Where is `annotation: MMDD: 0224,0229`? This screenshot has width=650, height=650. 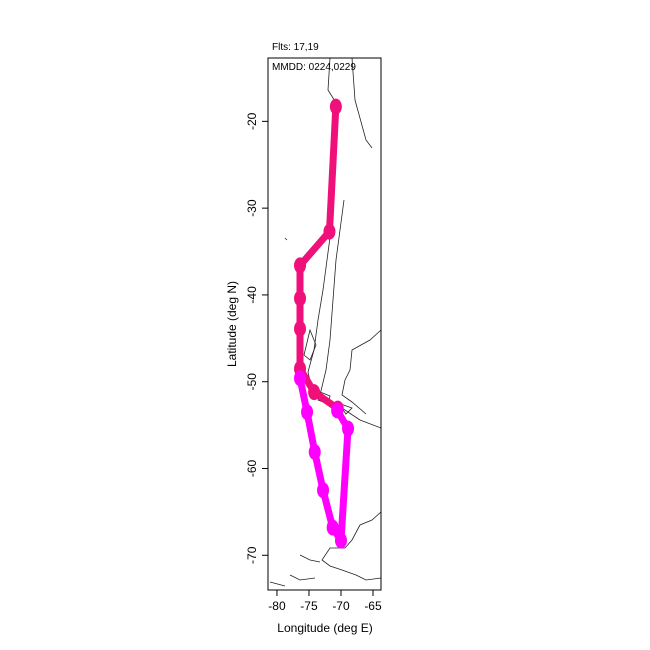
annotation: MMDD: 0224,0229 is located at coordinates (314, 67).